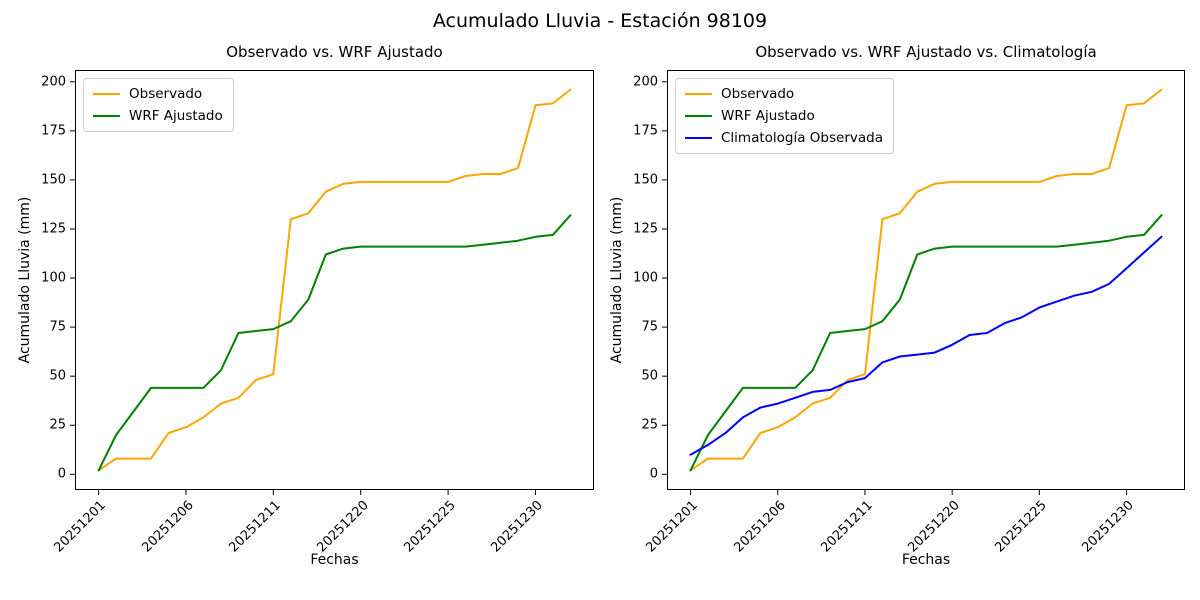 The image size is (1200, 600). Describe the element at coordinates (334, 52) in the screenshot. I see `subplot-left-title: Observado vs. WRF Ajustado` at that location.